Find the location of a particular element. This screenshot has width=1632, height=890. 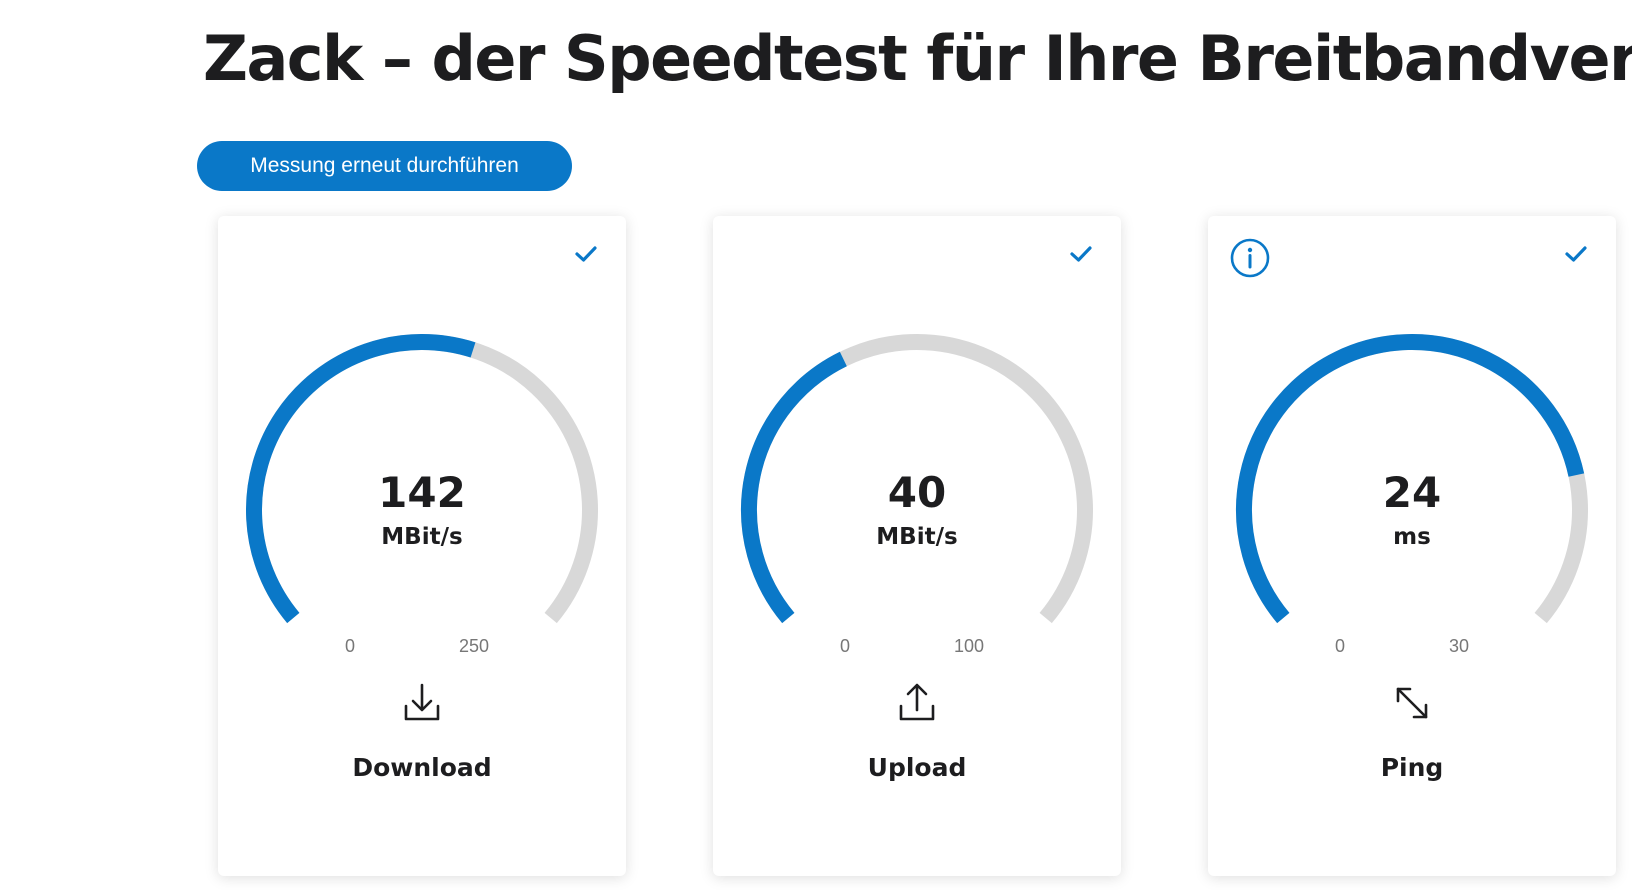

ping-label: Ping is located at coordinates (1412, 767).